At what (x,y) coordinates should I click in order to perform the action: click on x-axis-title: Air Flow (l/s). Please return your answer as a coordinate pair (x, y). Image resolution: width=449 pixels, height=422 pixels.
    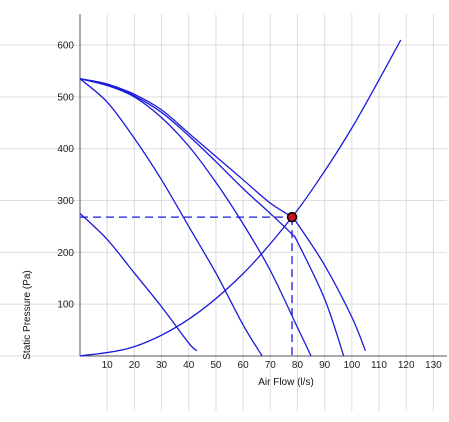
    Looking at the image, I should click on (286, 382).